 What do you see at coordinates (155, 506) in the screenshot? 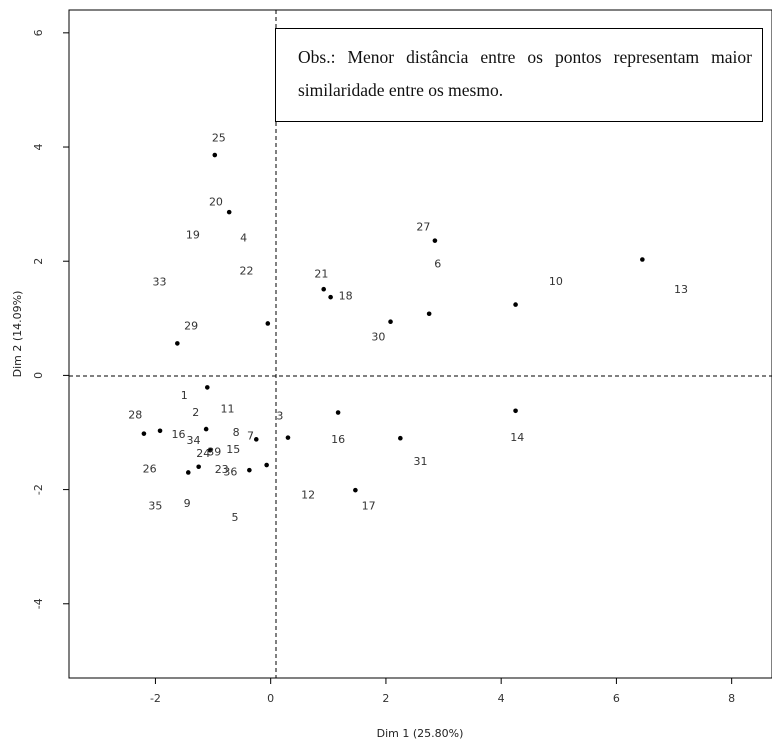
I see `point-label: 35` at bounding box center [155, 506].